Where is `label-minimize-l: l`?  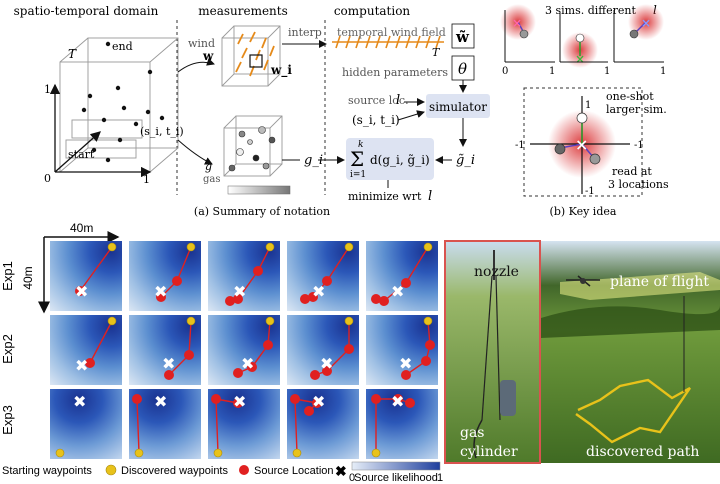
label-minimize-l: l is located at coordinates (430, 196).